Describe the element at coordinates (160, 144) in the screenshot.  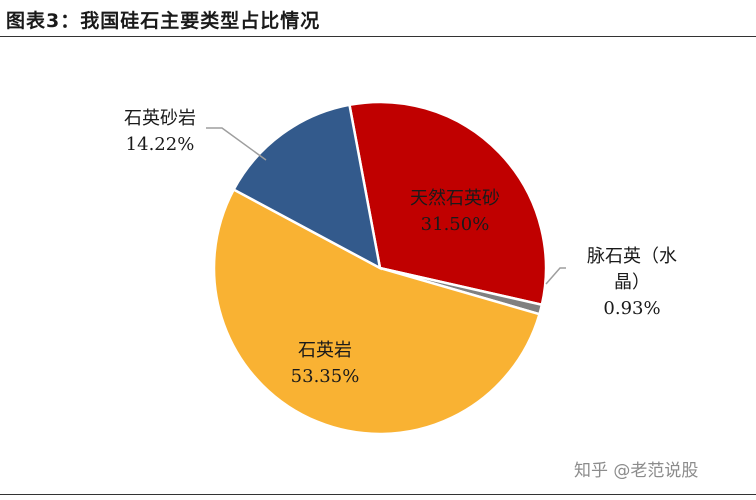
I see `slice-value-label: 14.22%` at that location.